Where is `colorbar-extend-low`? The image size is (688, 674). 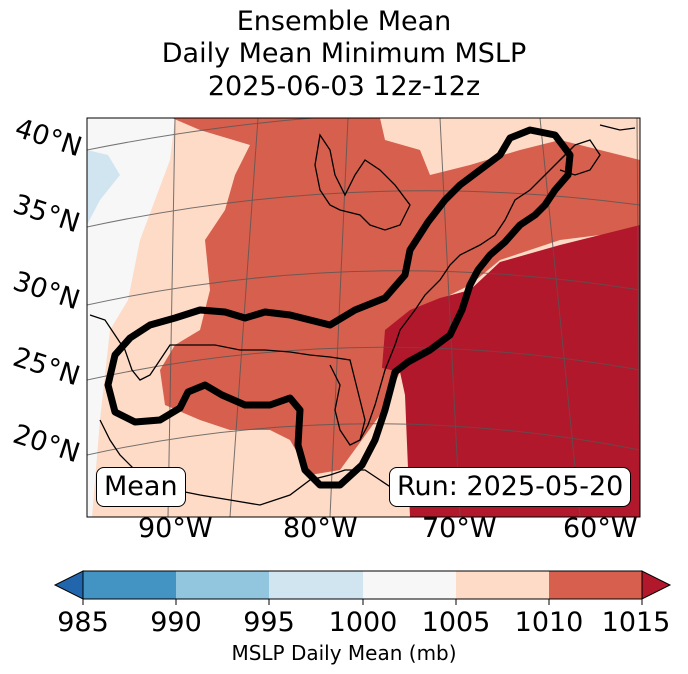 colorbar-extend-low is located at coordinates (68, 585).